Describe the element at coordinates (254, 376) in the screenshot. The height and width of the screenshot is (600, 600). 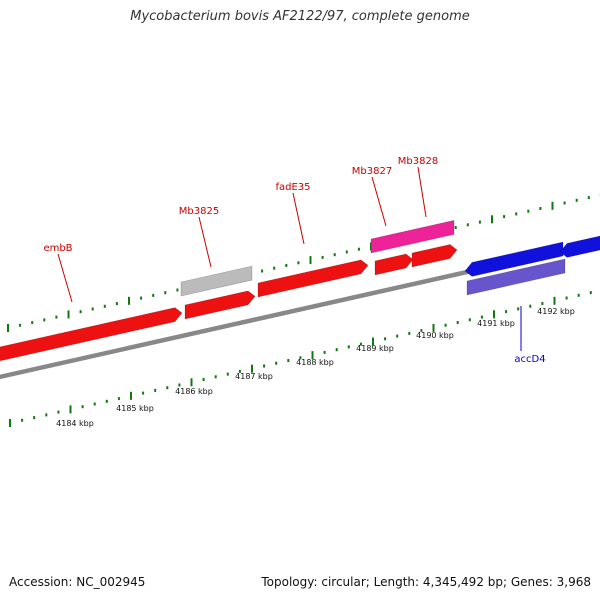
I see `kbp-label: 4187 kbp` at that location.